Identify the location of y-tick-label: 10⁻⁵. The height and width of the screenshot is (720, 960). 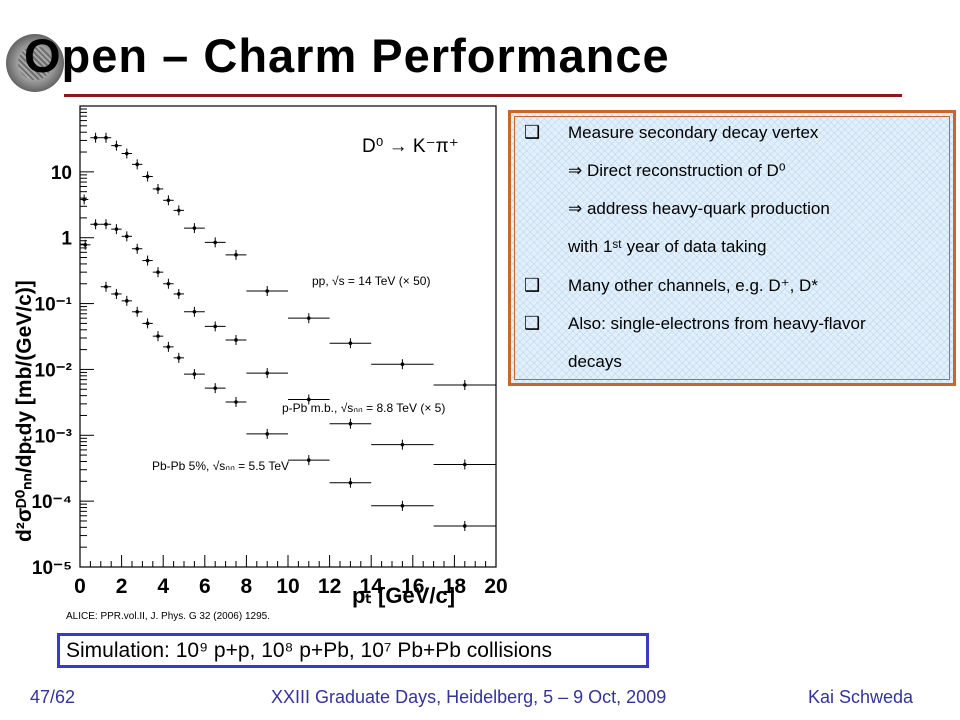
(52, 568).